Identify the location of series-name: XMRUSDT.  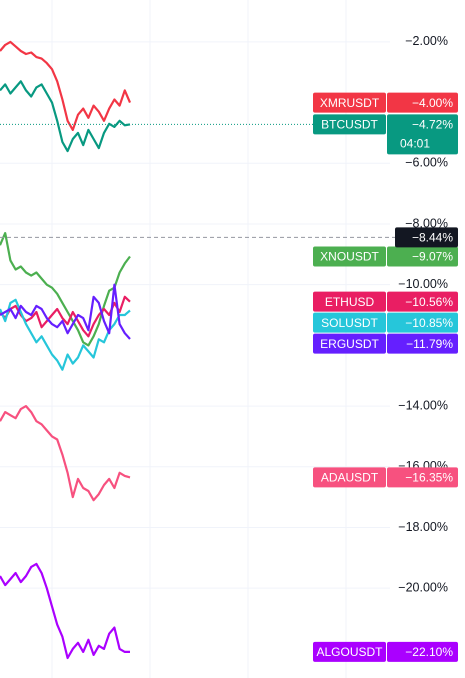
(350, 103).